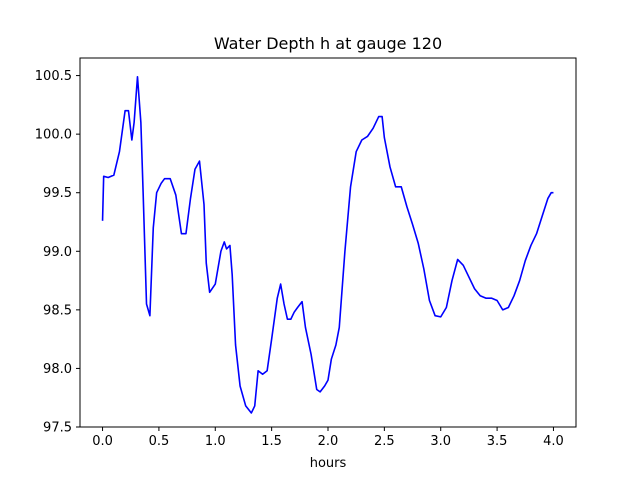  Describe the element at coordinates (215, 441) in the screenshot. I see `x-tick-label: 1.0` at that location.